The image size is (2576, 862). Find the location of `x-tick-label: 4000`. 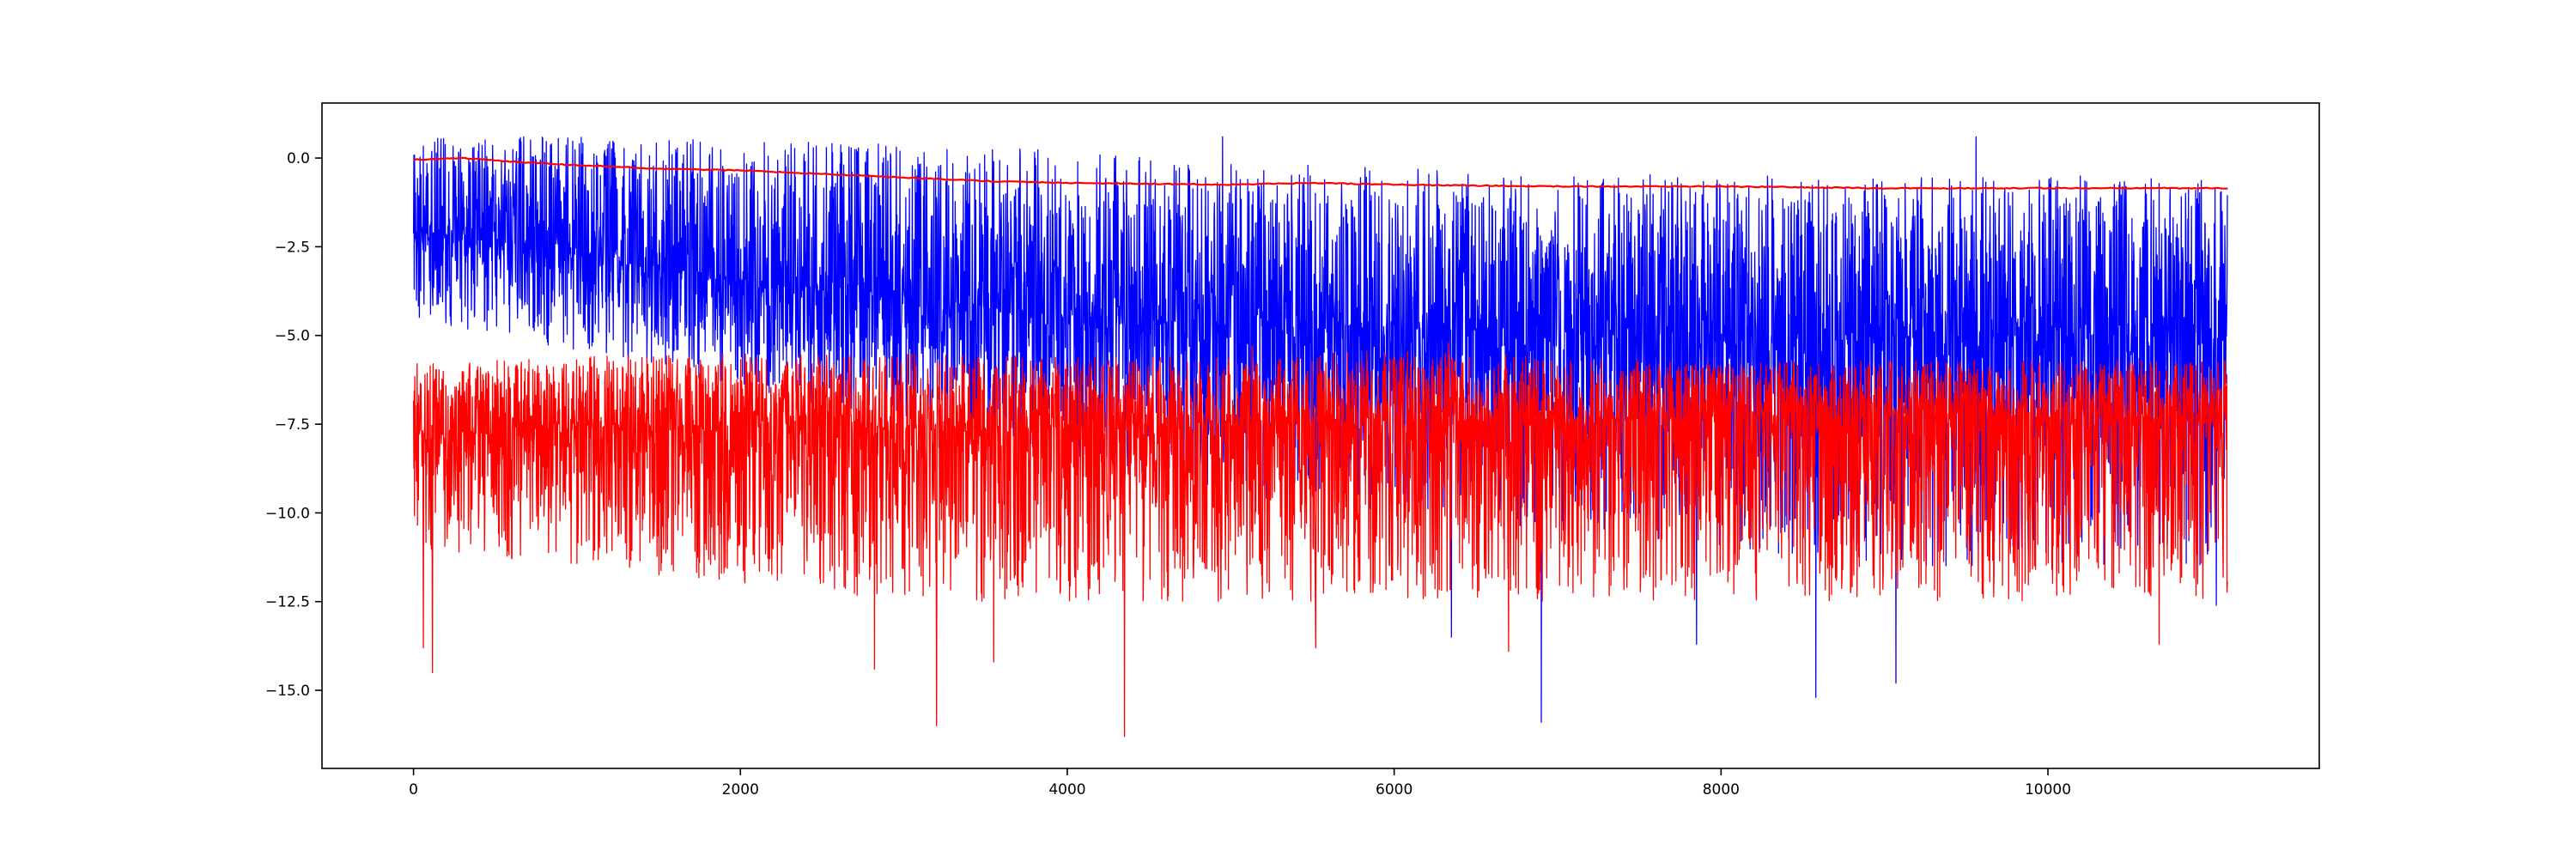

x-tick-label: 4000 is located at coordinates (1067, 789).